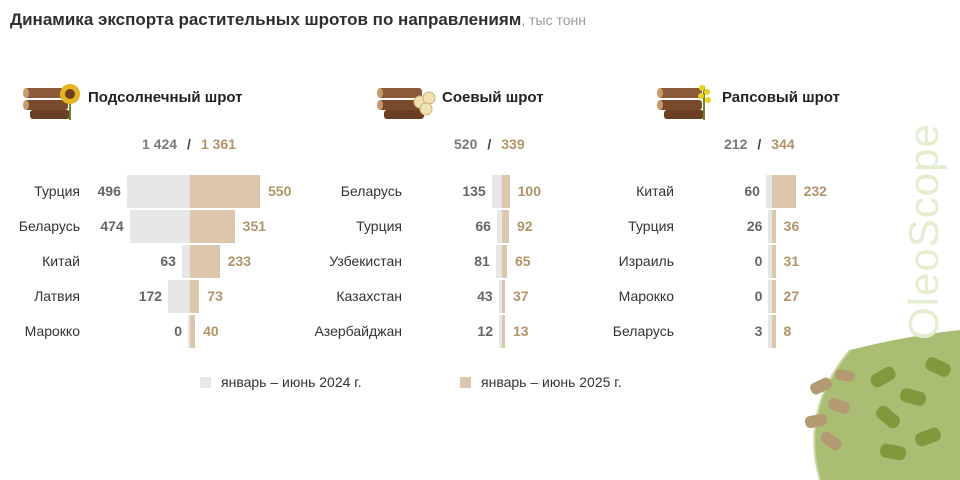 Image resolution: width=960 pixels, height=480 pixels. I want to click on legend-item: январь – июнь 2024 г., so click(281, 382).